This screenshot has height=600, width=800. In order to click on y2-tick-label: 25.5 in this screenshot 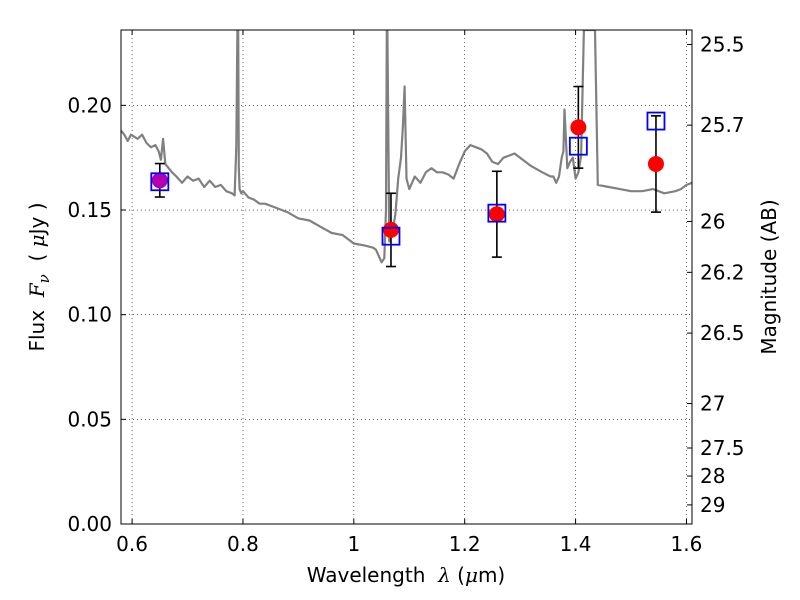, I will do `click(722, 44)`.